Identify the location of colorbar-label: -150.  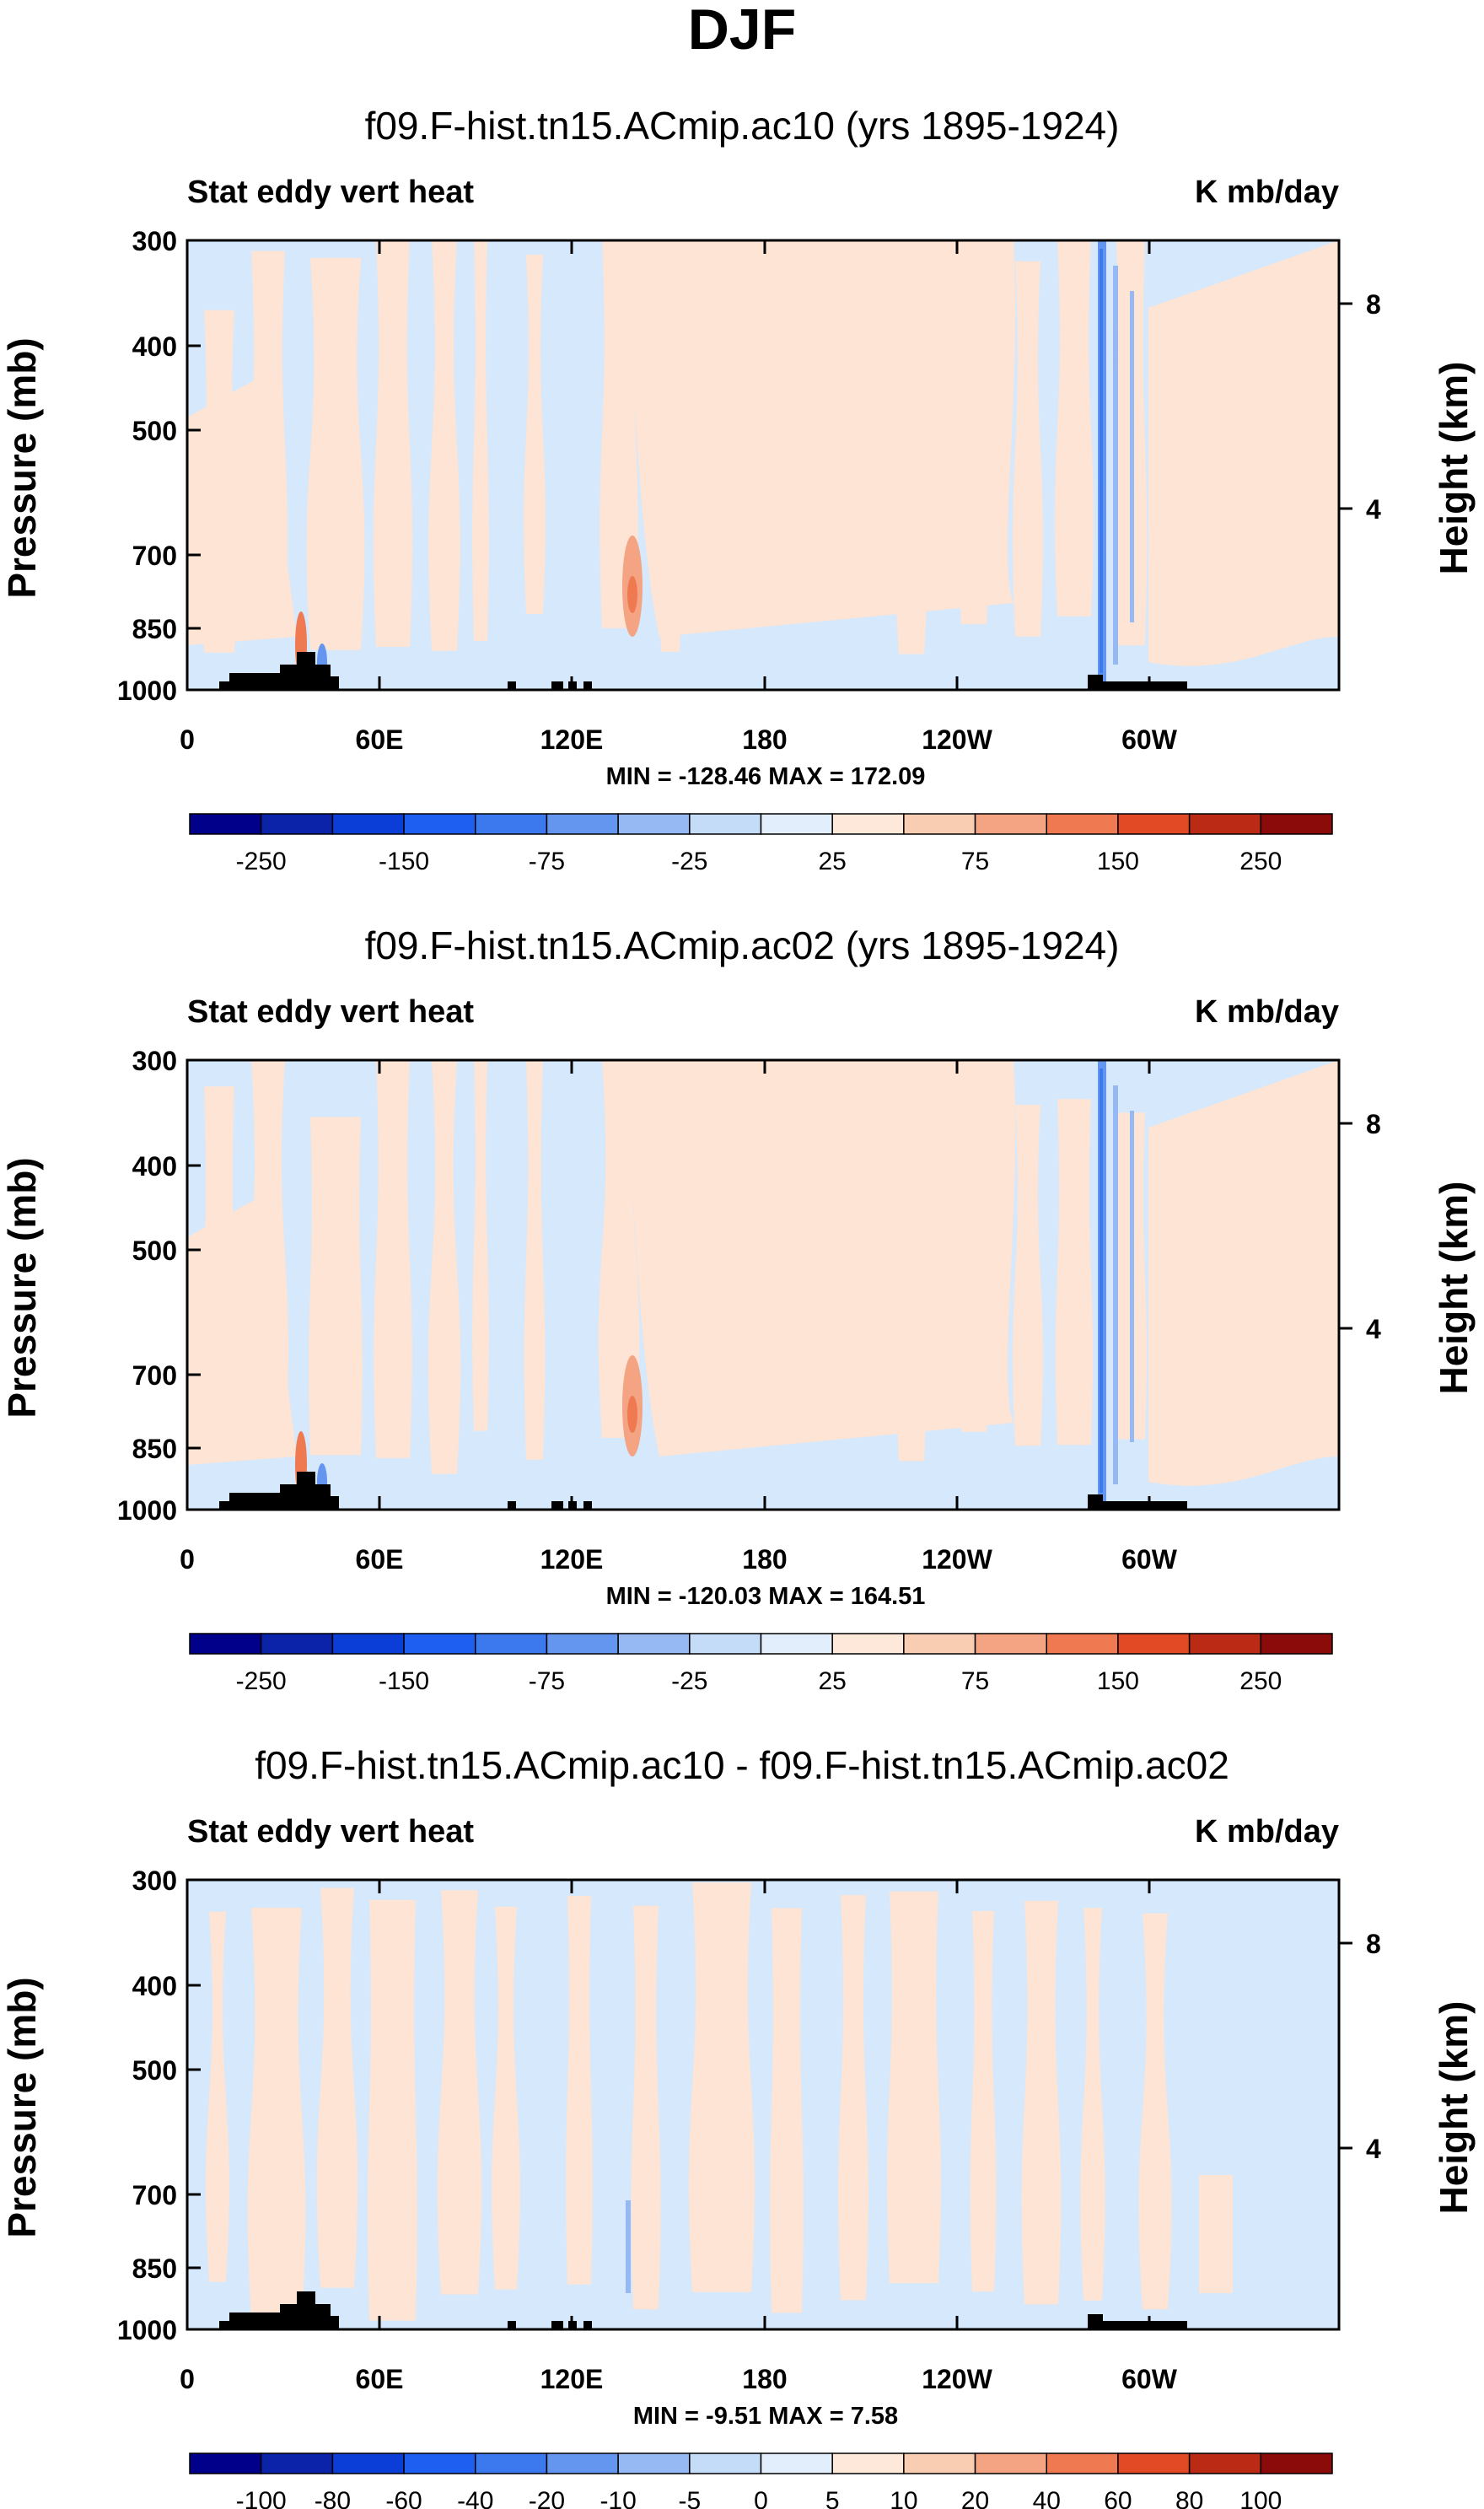
(404, 861).